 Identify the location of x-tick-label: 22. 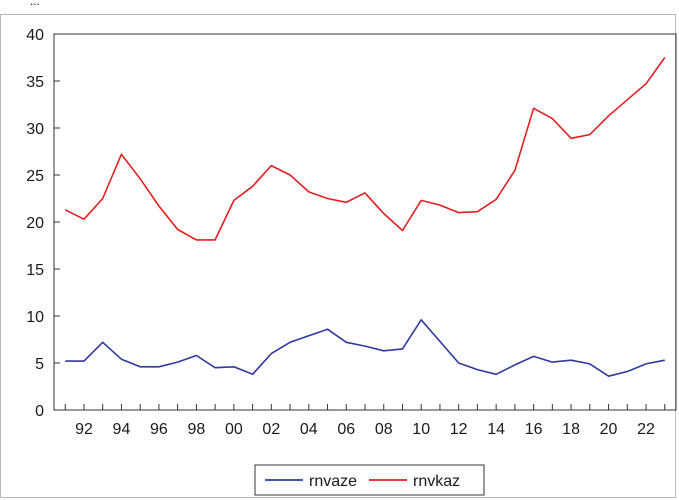
(646, 429).